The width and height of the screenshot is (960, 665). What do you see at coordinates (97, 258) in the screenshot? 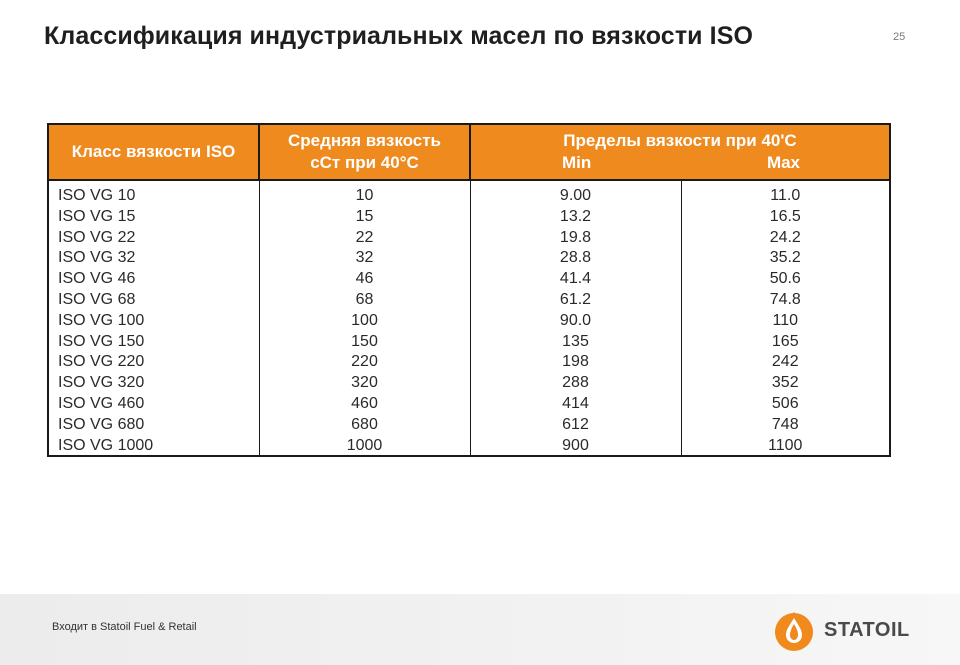
I see `table-cell-class: ISO VG 32` at bounding box center [97, 258].